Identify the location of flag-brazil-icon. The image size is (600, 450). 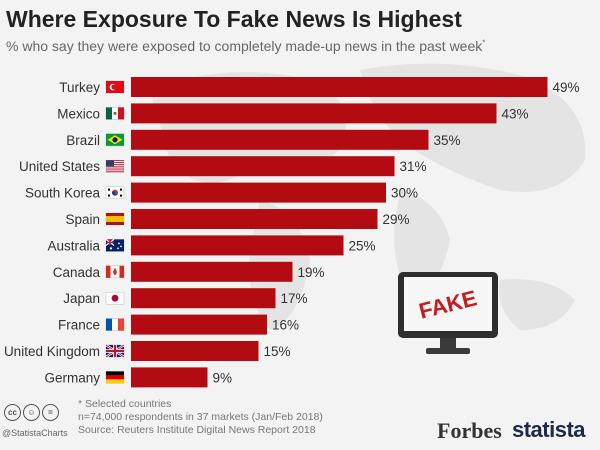
(115, 140).